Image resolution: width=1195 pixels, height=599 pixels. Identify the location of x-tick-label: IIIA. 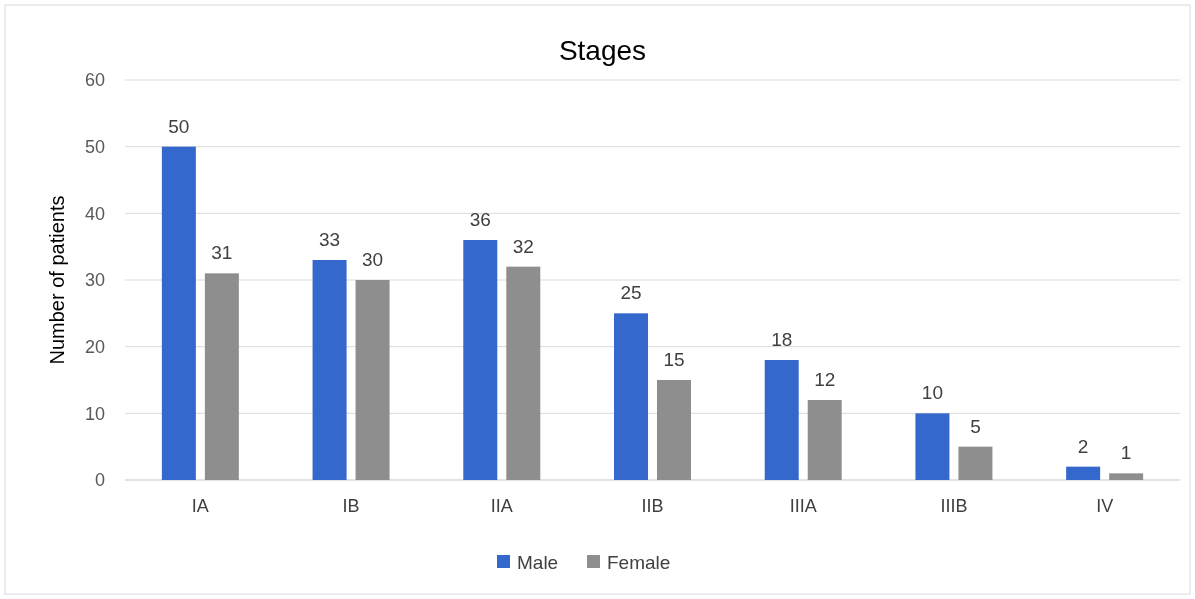
(803, 506).